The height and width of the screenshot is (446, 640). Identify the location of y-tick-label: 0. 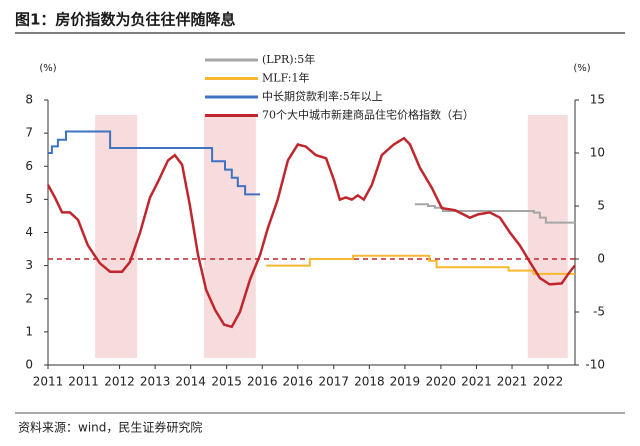
(29, 365).